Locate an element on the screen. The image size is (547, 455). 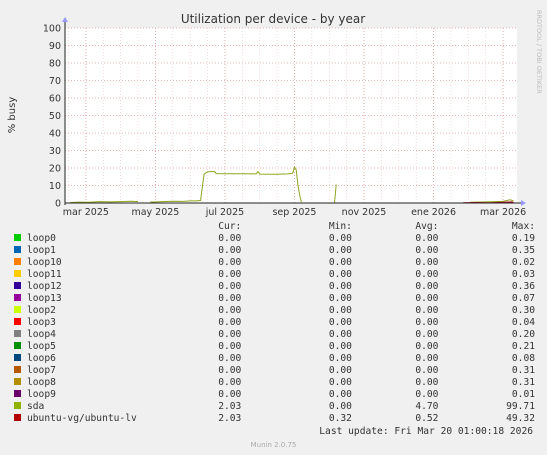
legend-label: loop9 is located at coordinates (41, 394).